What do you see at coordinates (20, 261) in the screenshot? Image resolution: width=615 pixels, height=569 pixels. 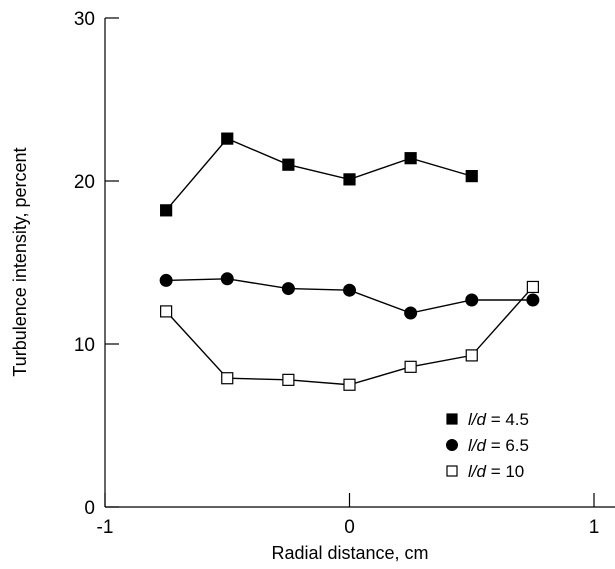 I see `y-axis-title: Turbulence intensity, percent` at bounding box center [20, 261].